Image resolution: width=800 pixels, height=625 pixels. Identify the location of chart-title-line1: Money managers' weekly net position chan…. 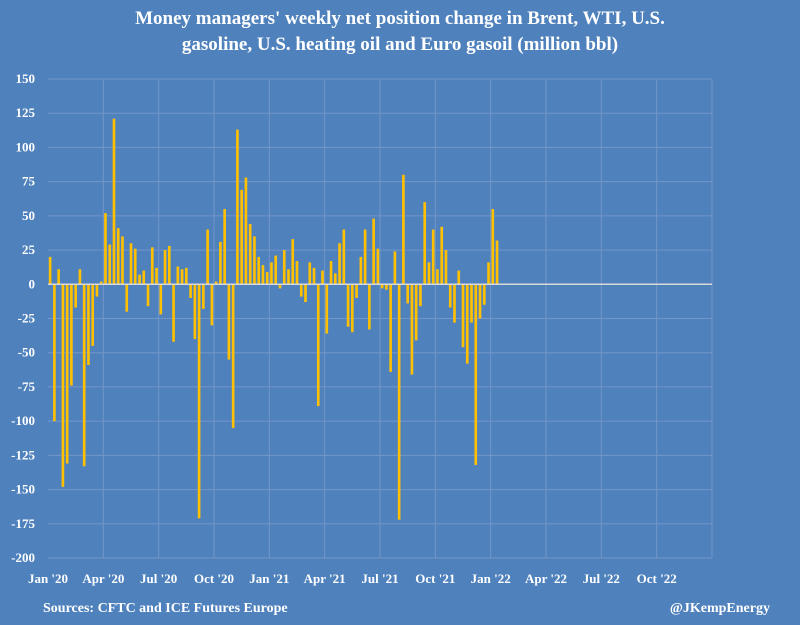
(400, 18).